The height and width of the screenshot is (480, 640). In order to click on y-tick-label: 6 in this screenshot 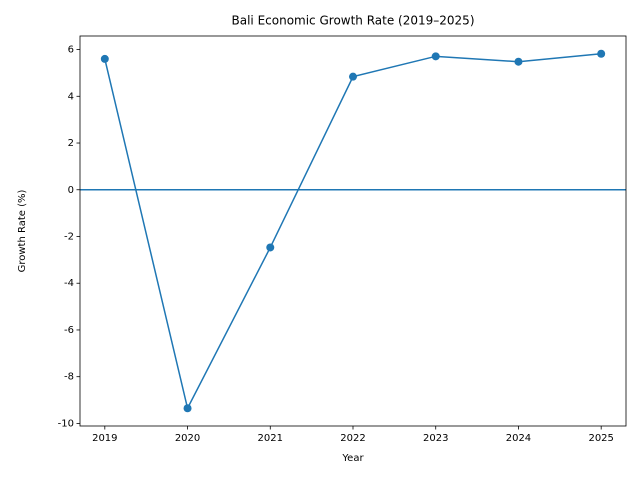, I will do `click(71, 50)`.